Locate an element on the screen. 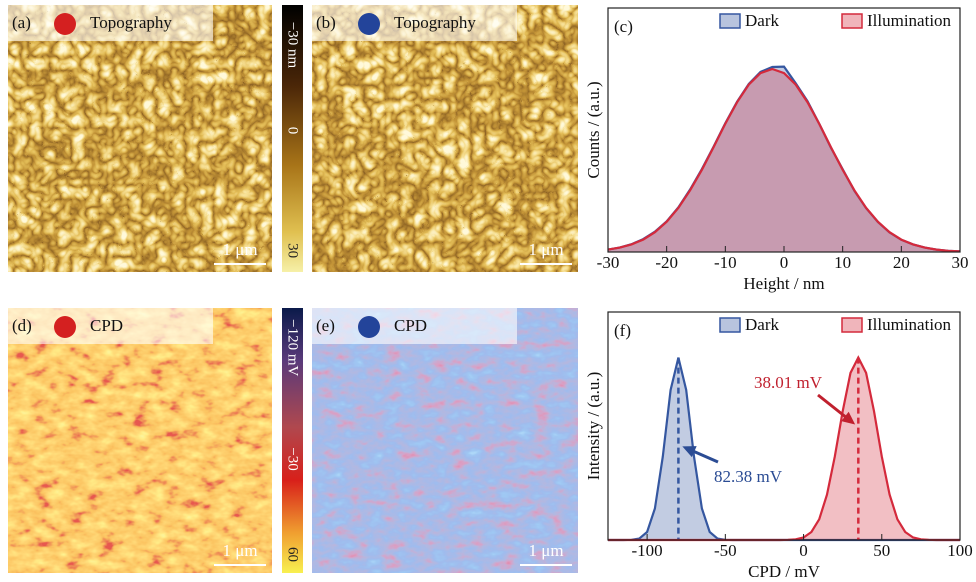  colorbar-label: −30 nm is located at coordinates (293, 45).